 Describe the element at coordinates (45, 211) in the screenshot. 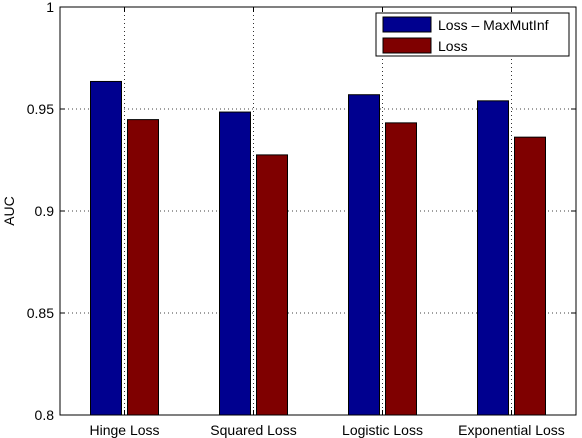

I see `y-tick-label: 0.9` at that location.